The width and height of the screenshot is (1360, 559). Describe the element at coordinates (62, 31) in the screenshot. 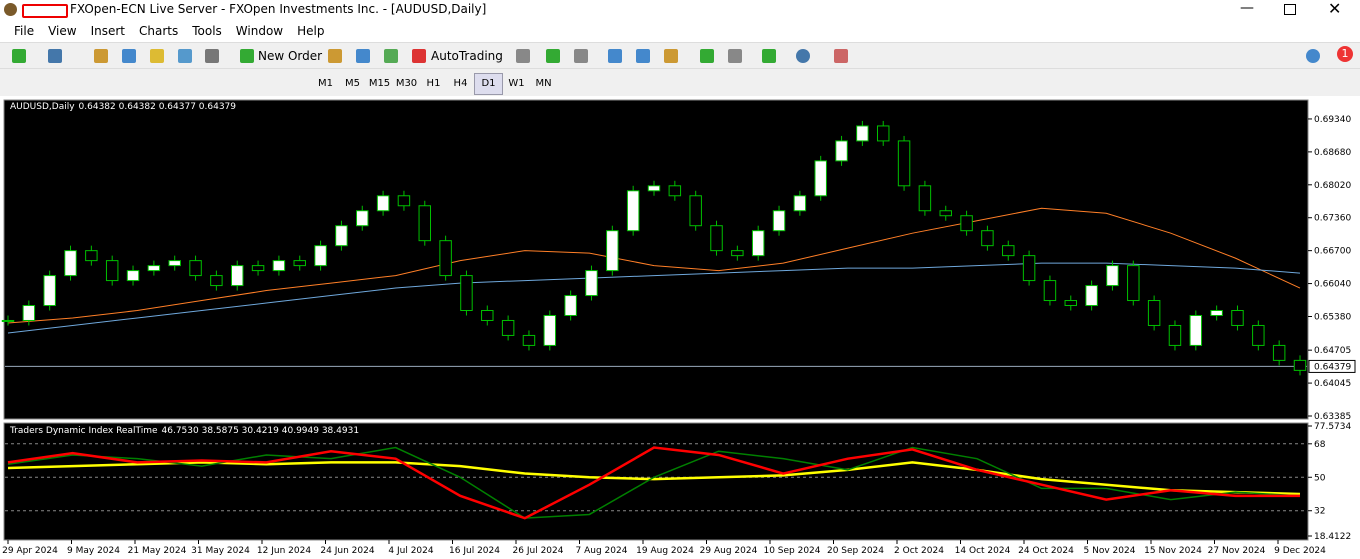

I see `menu-item: View` at that location.